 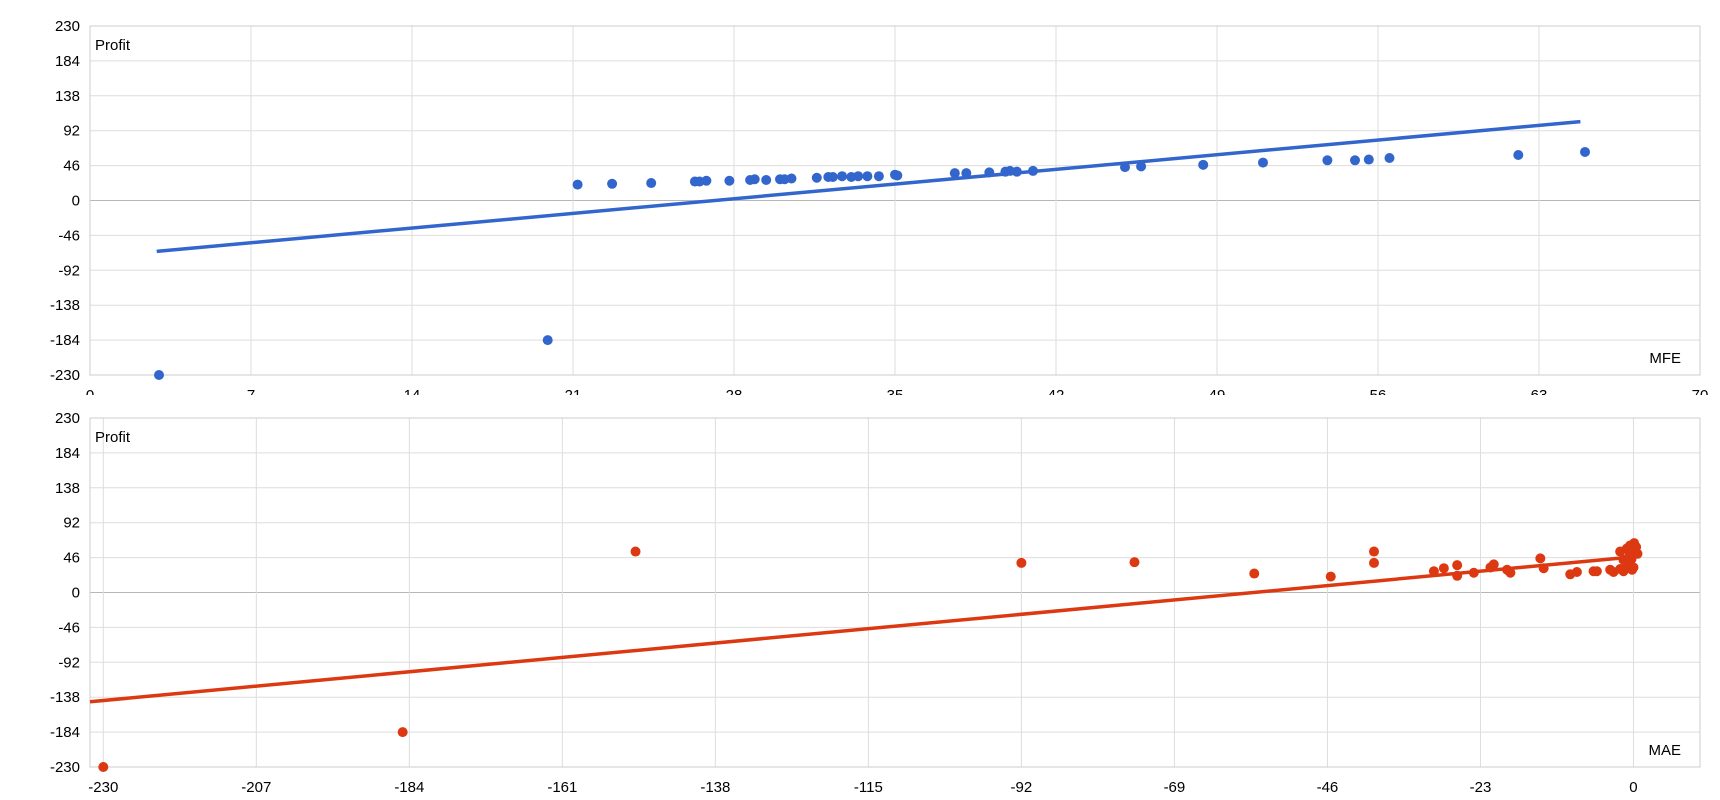 I want to click on x-tick-label: -92, so click(x=1022, y=787).